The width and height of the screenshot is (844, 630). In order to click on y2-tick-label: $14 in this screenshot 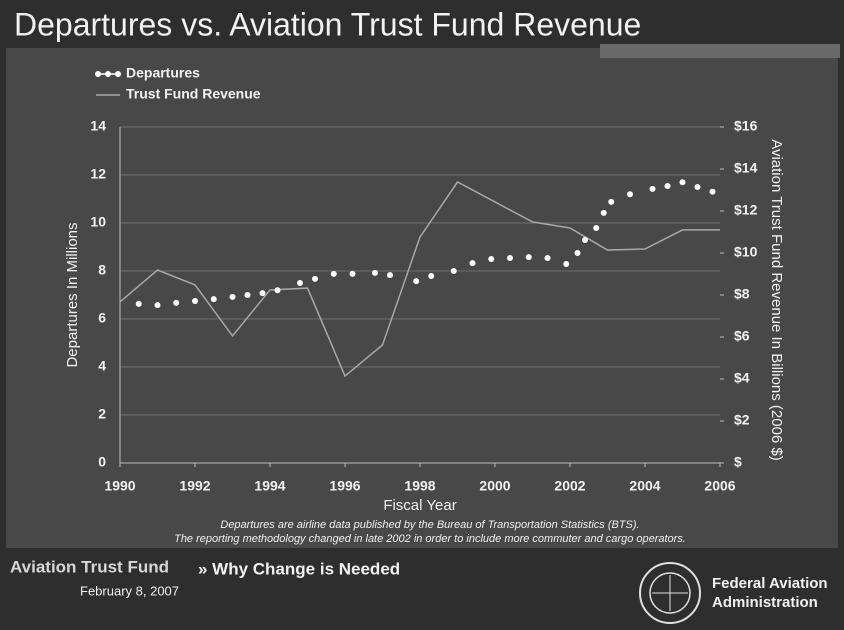, I will do `click(746, 168)`.